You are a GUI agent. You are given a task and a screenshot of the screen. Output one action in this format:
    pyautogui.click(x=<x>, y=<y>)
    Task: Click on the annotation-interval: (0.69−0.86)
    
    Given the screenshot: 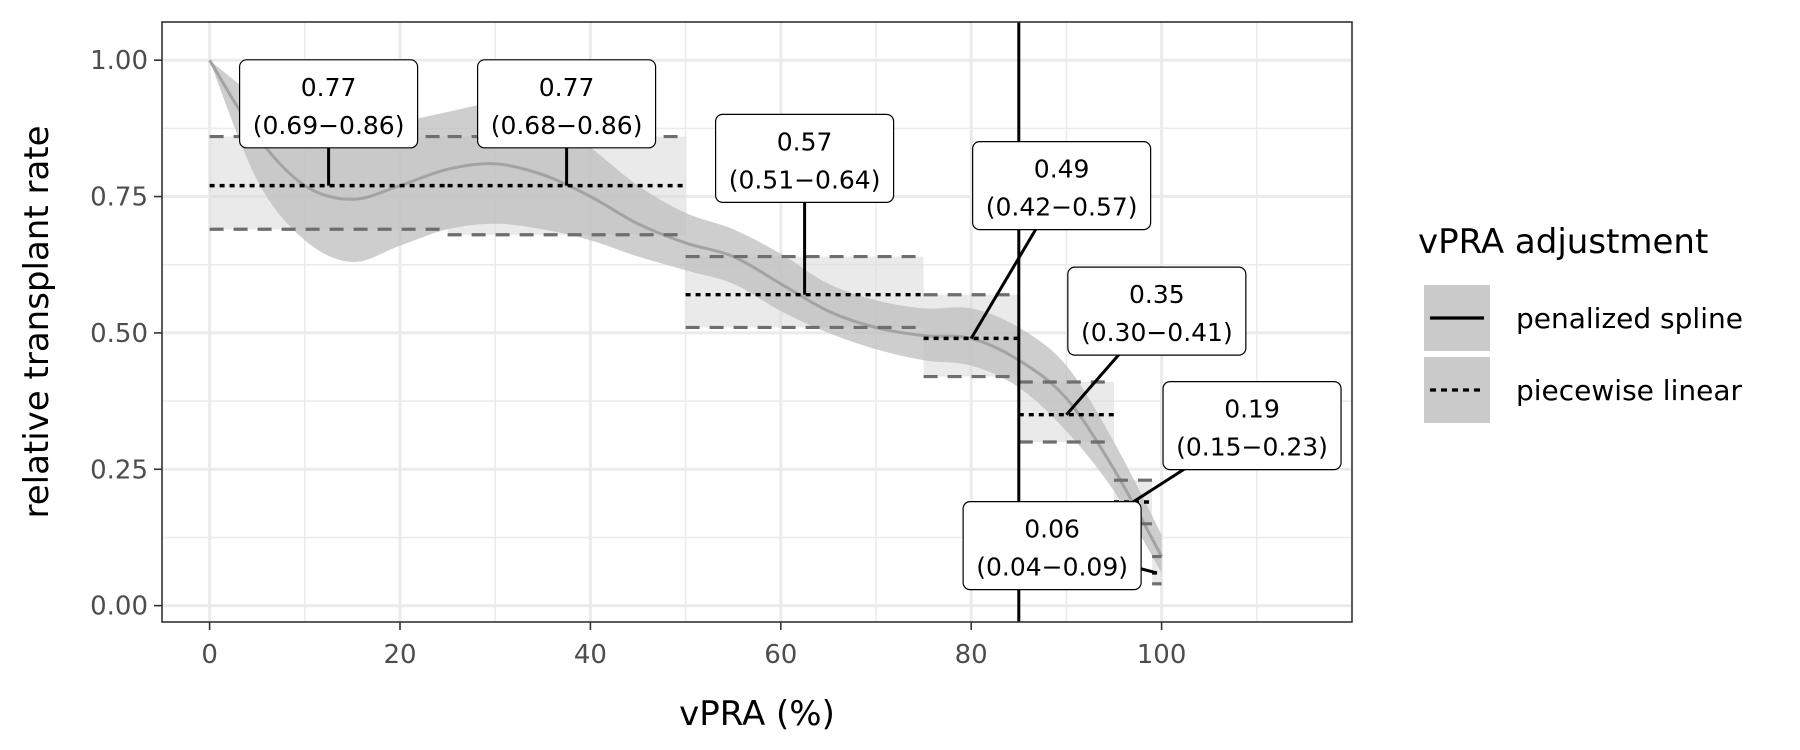 What is the action you would take?
    pyautogui.click(x=329, y=125)
    